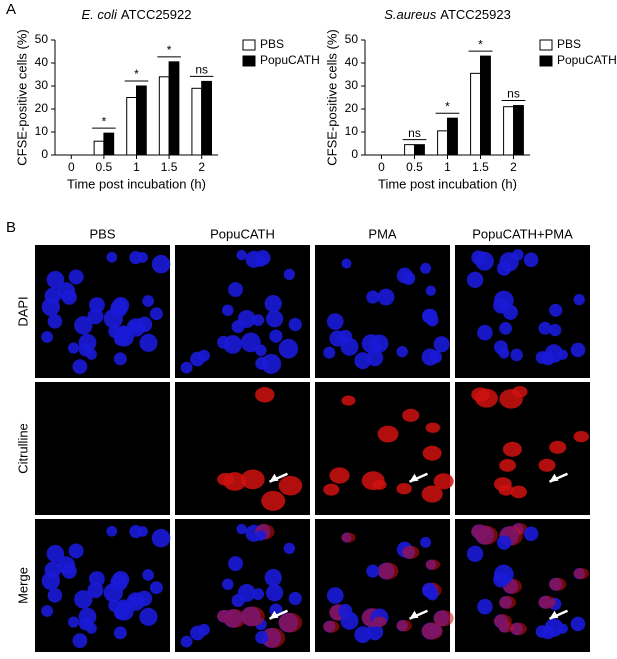 The width and height of the screenshot is (617, 659). What do you see at coordinates (42, 39) in the screenshot?
I see `y-tick-label: 50` at bounding box center [42, 39].